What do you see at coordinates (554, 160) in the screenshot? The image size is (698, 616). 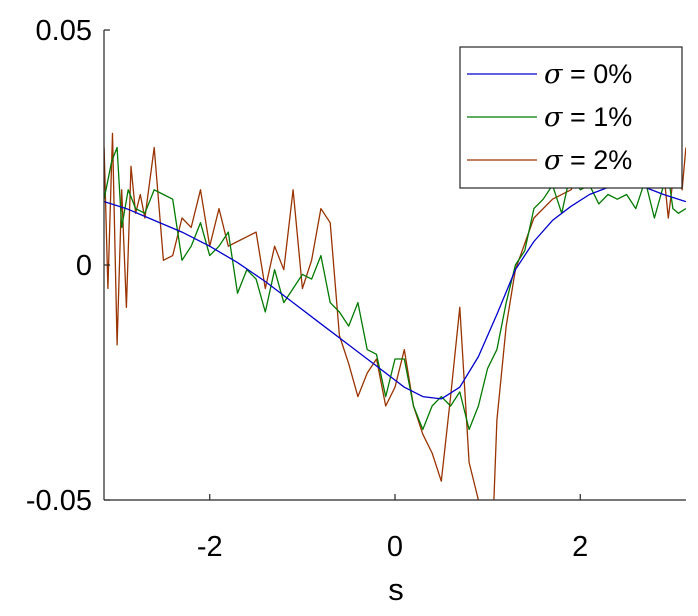 I see `legend-sigma-2: σ` at bounding box center [554, 160].